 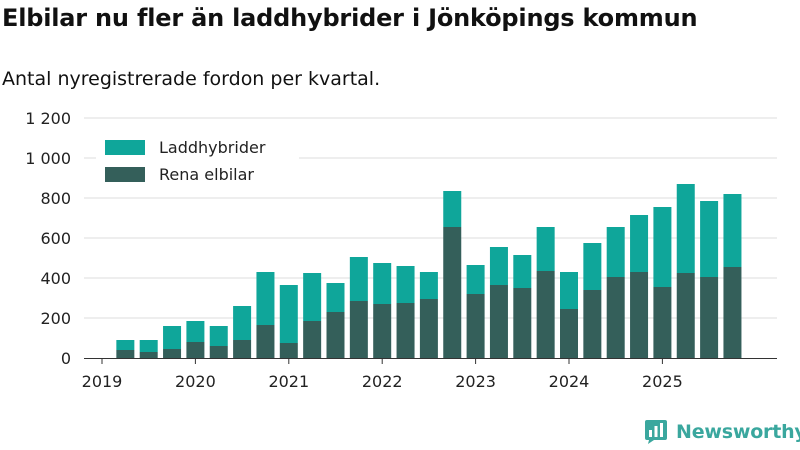 What do you see at coordinates (656, 432) in the screenshot?
I see `newsworthy-logo-icon` at bounding box center [656, 432].